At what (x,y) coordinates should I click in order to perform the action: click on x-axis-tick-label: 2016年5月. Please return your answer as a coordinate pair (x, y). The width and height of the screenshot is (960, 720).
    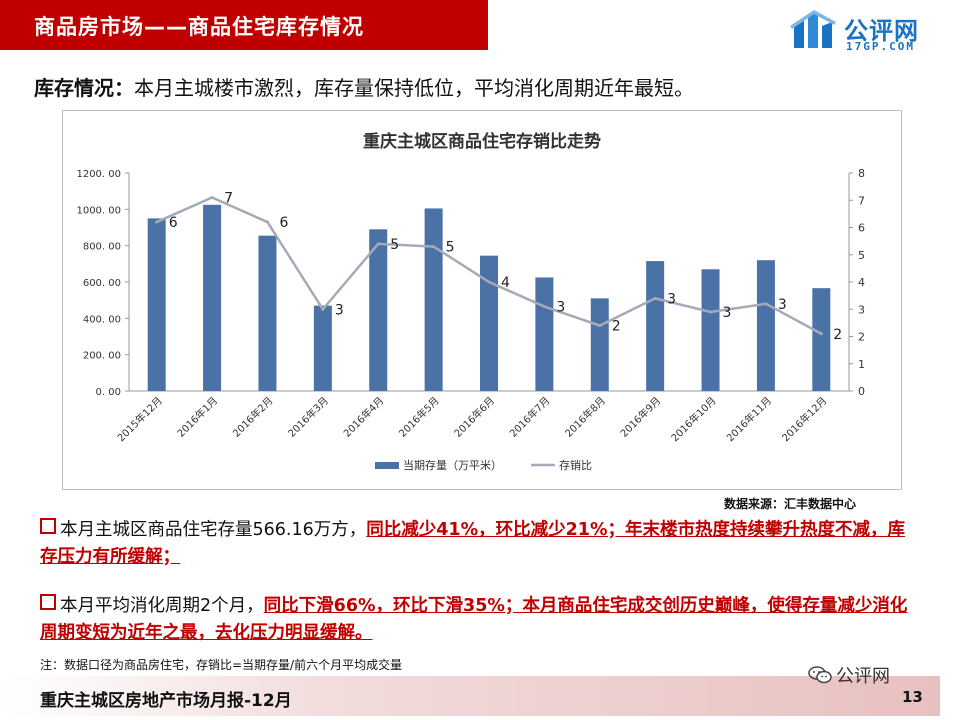
    Looking at the image, I should click on (419, 417).